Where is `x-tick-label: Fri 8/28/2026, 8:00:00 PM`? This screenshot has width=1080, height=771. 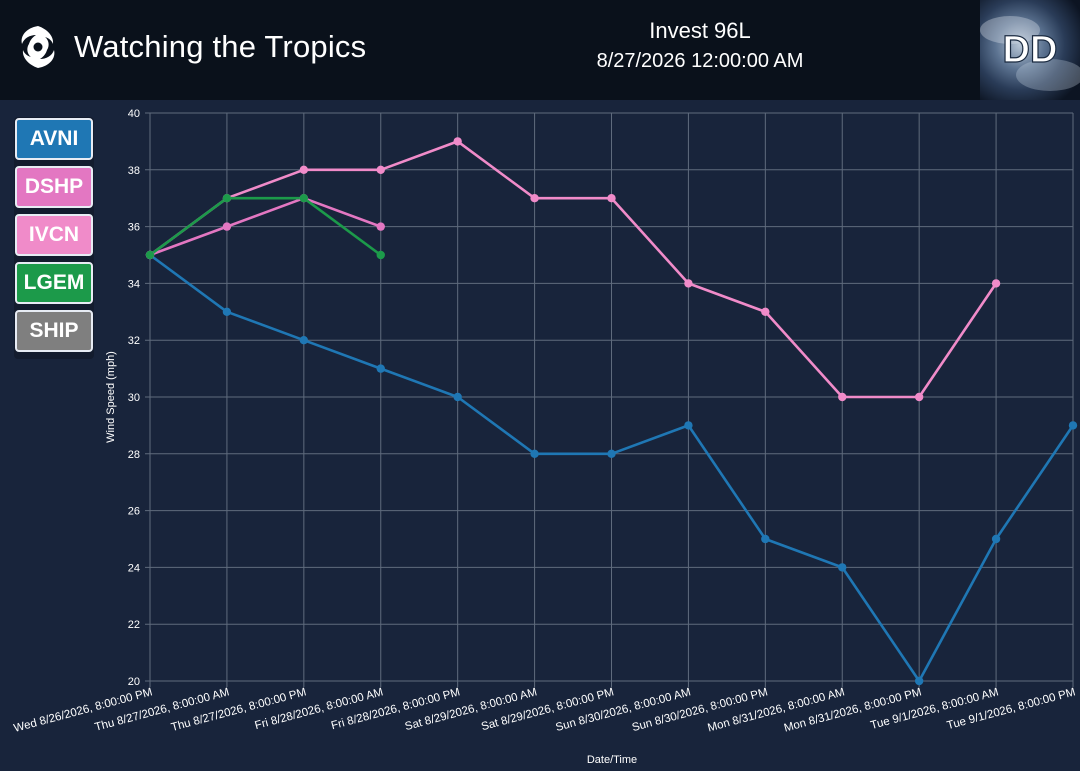 x-tick-label: Fri 8/28/2026, 8:00:00 PM is located at coordinates (396, 709).